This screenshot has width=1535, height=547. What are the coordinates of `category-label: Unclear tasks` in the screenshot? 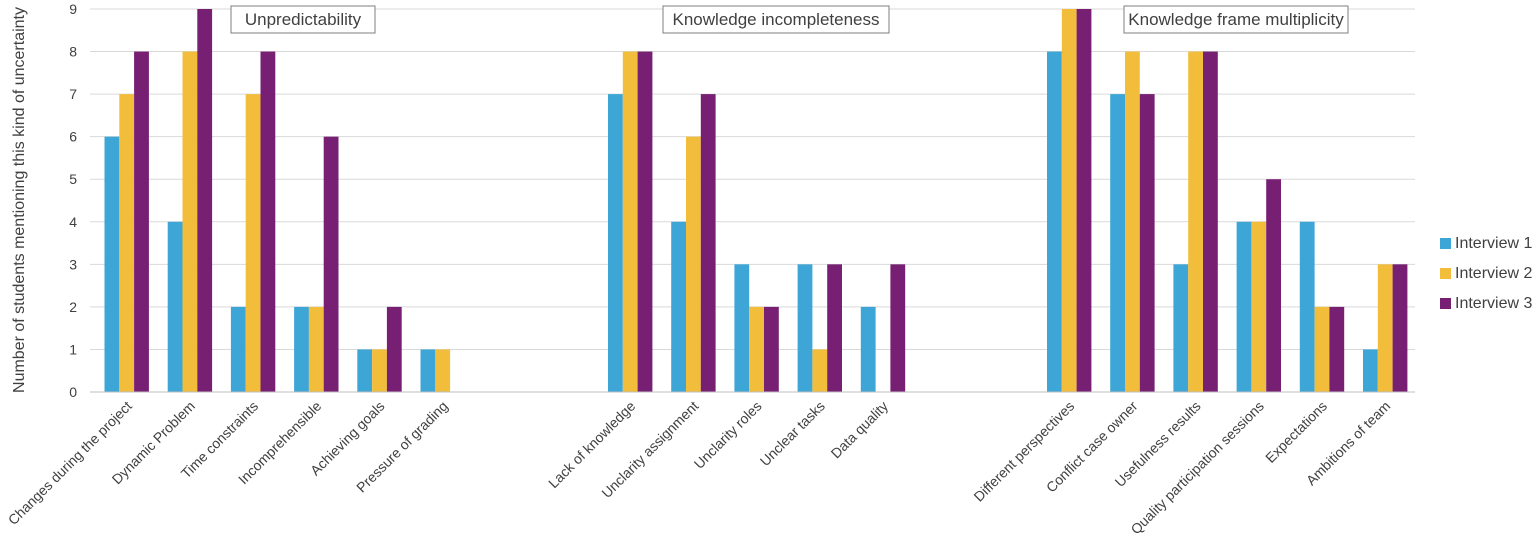 It's located at (792, 433).